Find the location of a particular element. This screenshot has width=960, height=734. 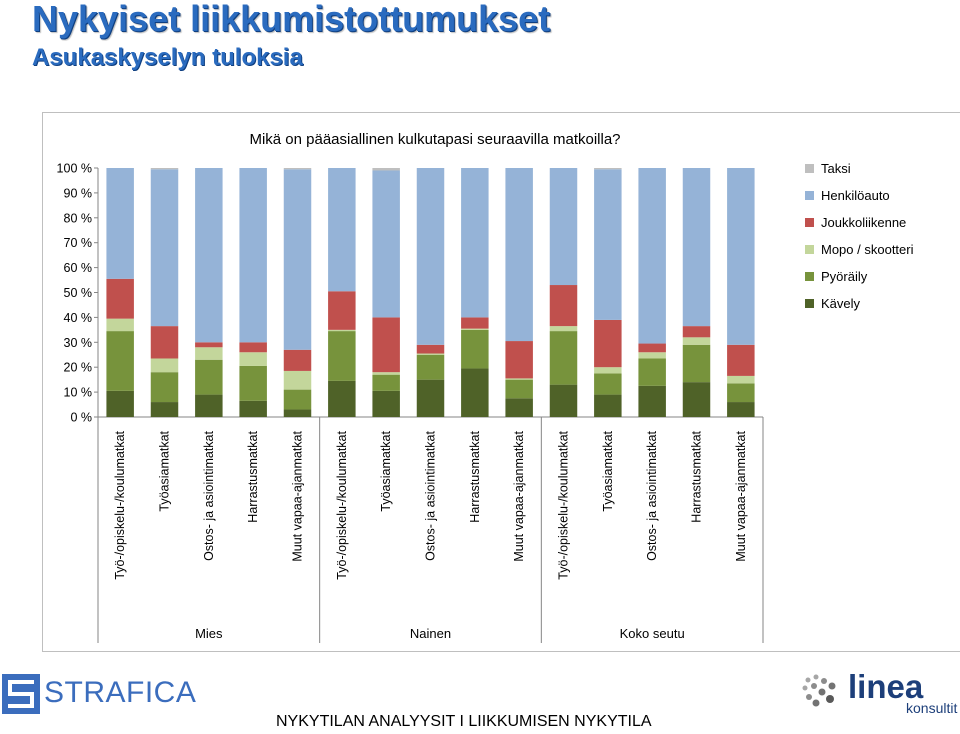

page-title: Nykyiset liikkumistottumukset is located at coordinates (291, 19).